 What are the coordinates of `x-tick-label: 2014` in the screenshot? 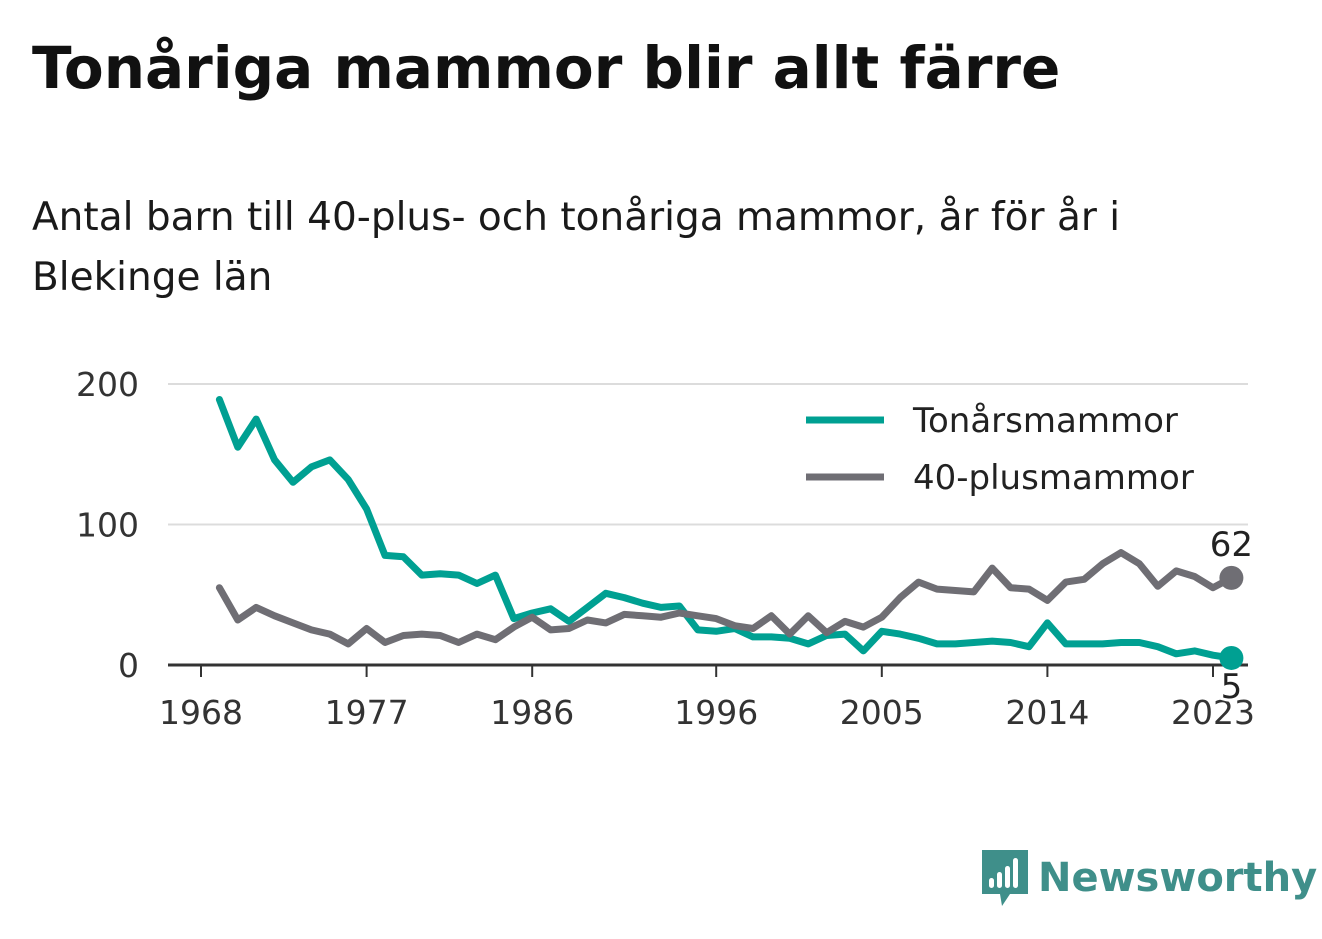 It's located at (1047, 712).